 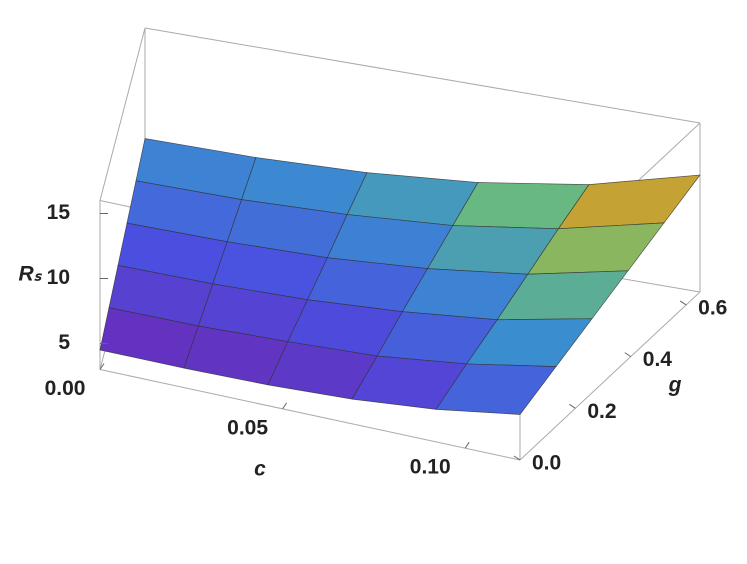 What do you see at coordinates (601, 411) in the screenshot?
I see `y-tick-label: 0.2` at bounding box center [601, 411].